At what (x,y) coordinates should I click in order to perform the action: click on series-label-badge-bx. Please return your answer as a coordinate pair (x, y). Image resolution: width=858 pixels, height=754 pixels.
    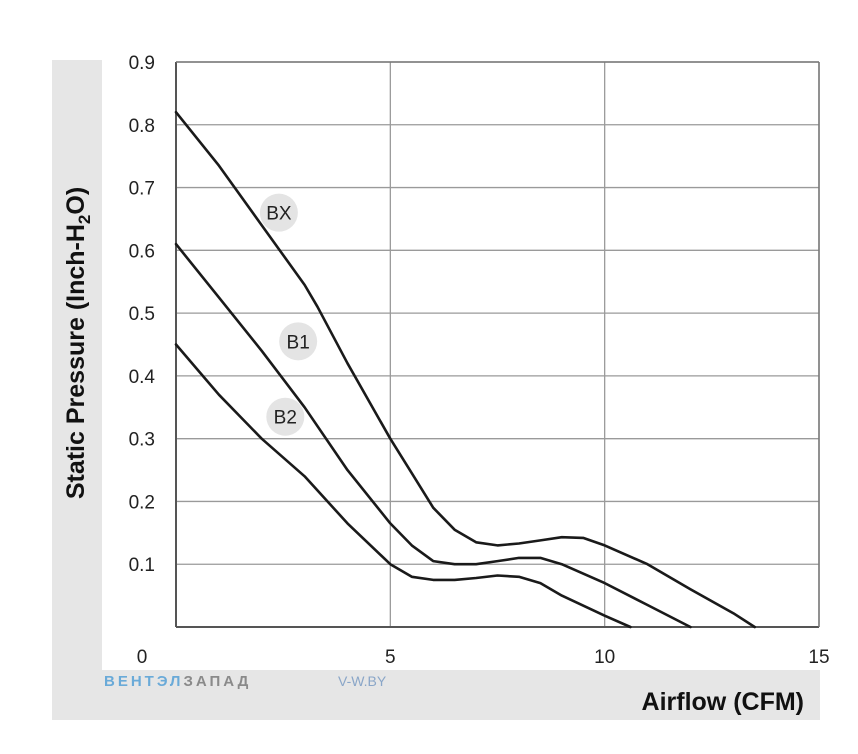
    Looking at the image, I should click on (278, 212).